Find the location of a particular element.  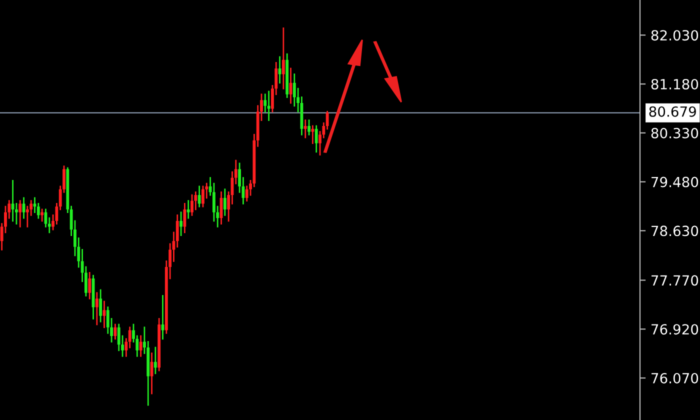

y-tick-label: 76.070 is located at coordinates (675, 378).